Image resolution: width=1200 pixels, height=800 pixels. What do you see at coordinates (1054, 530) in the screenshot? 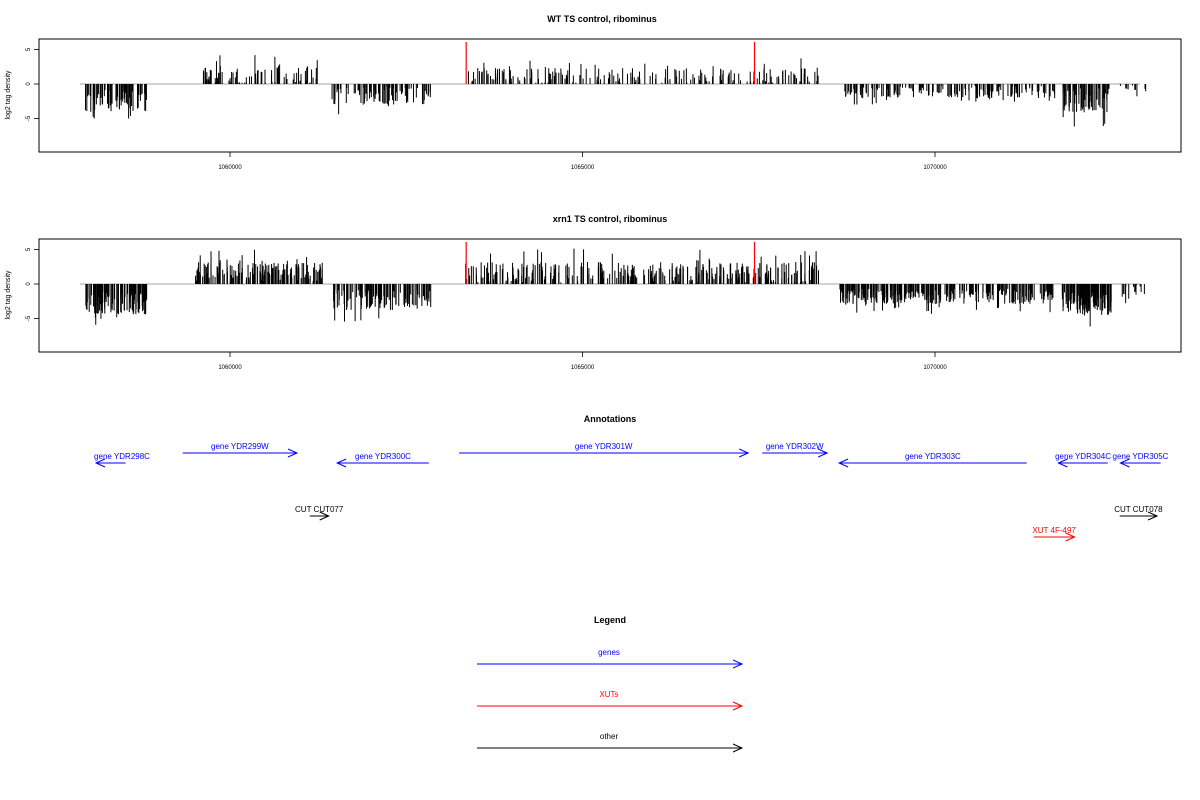
I see `feature-label: XUT 4F-497` at bounding box center [1054, 530].